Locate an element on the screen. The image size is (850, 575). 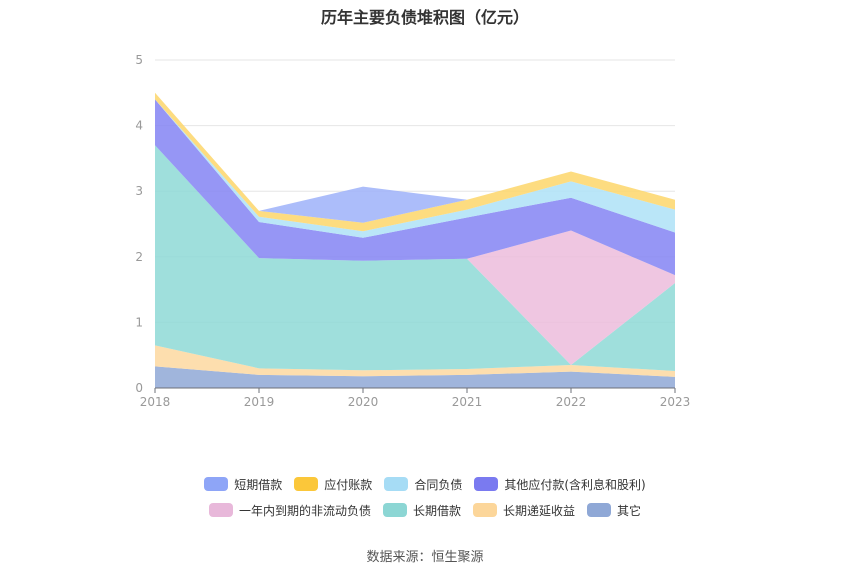
legend-label: 一年内到期的非流动负债 is located at coordinates (304, 510).